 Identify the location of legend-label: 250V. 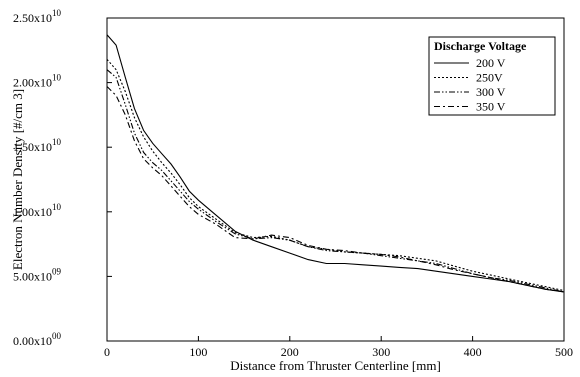
(489, 78).